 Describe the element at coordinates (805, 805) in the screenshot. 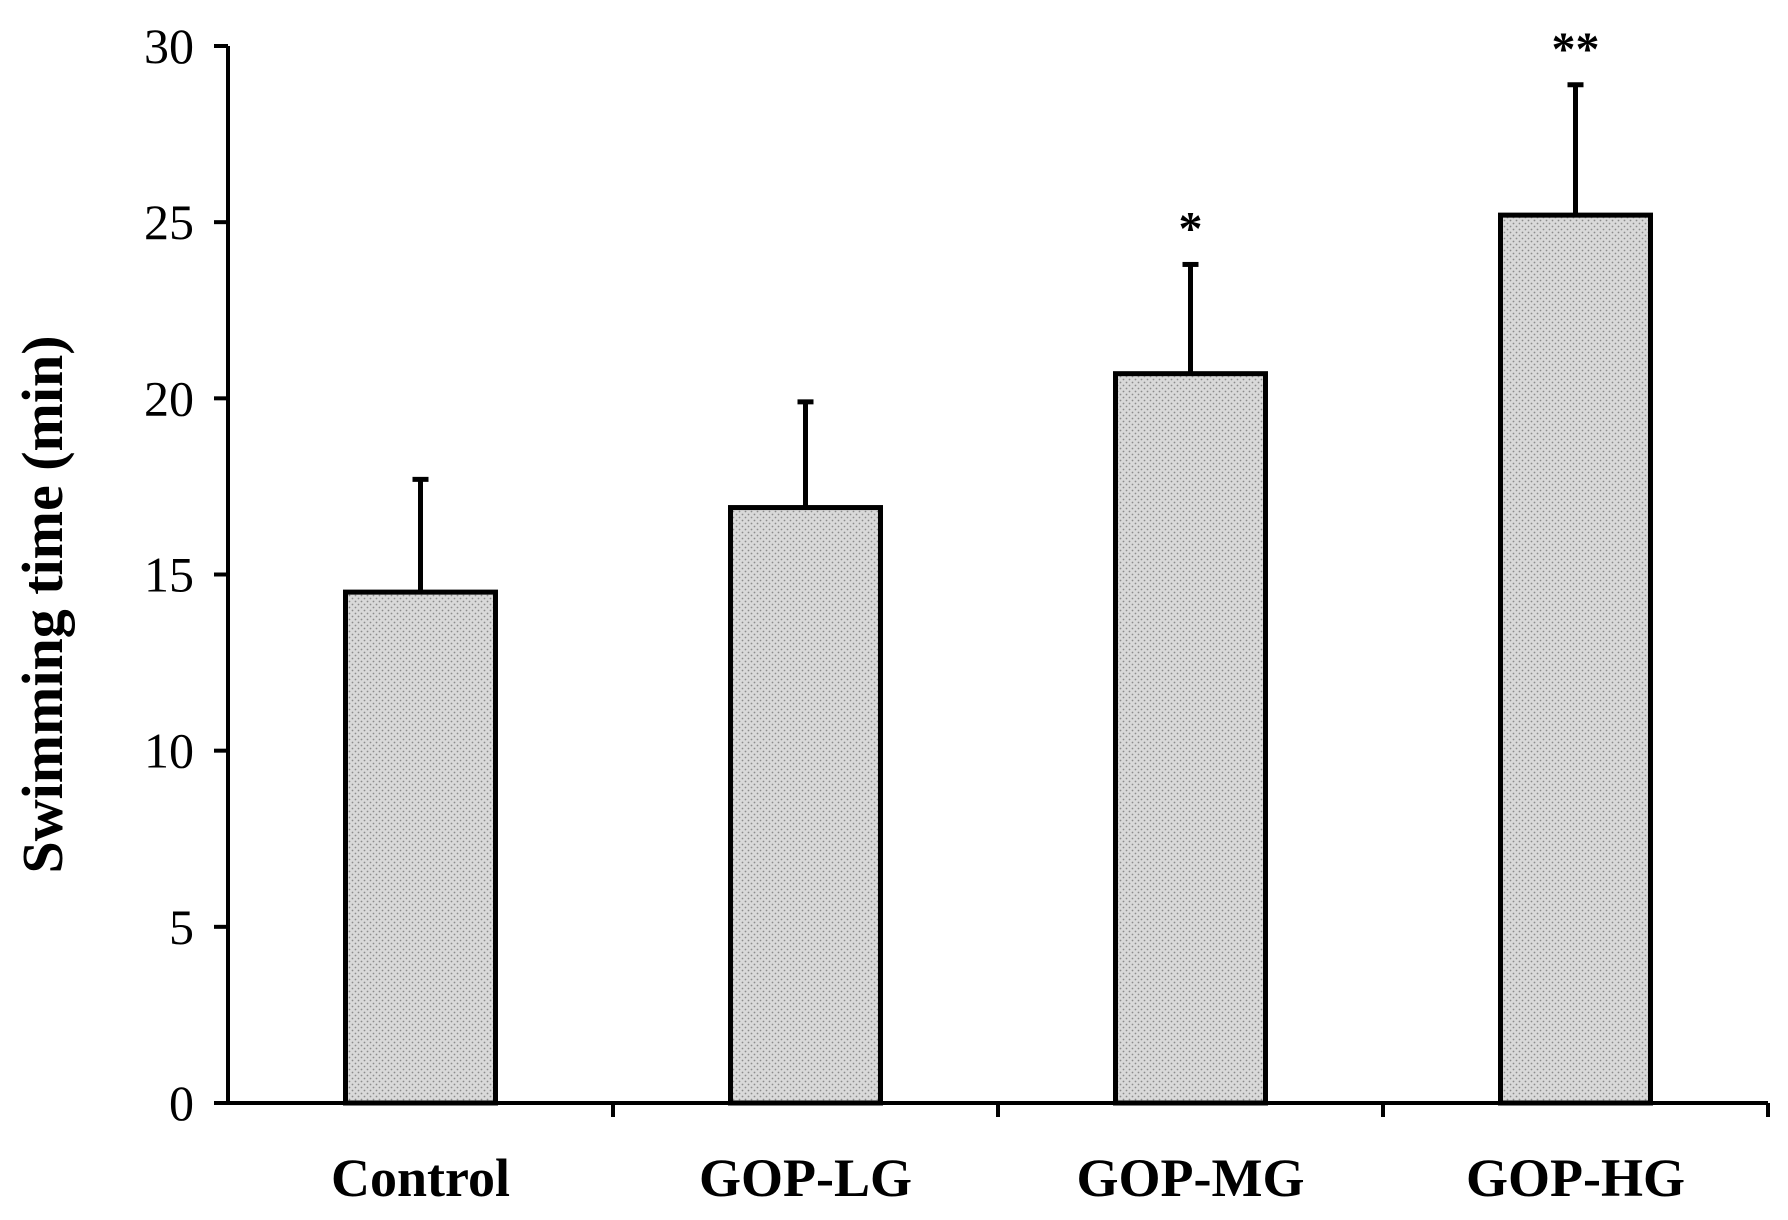

I see `bar-gop-lg` at that location.